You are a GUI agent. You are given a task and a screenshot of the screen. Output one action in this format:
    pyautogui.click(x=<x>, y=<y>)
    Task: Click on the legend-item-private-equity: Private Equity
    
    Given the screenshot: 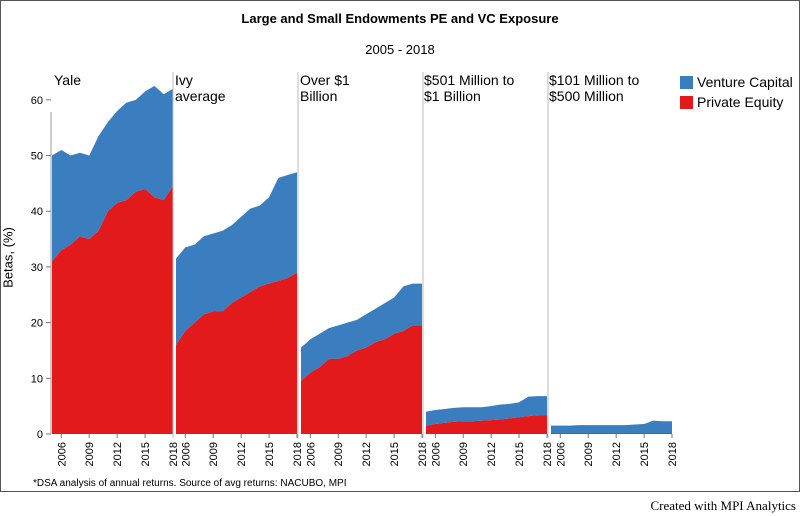 What is the action you would take?
    pyautogui.click(x=736, y=102)
    